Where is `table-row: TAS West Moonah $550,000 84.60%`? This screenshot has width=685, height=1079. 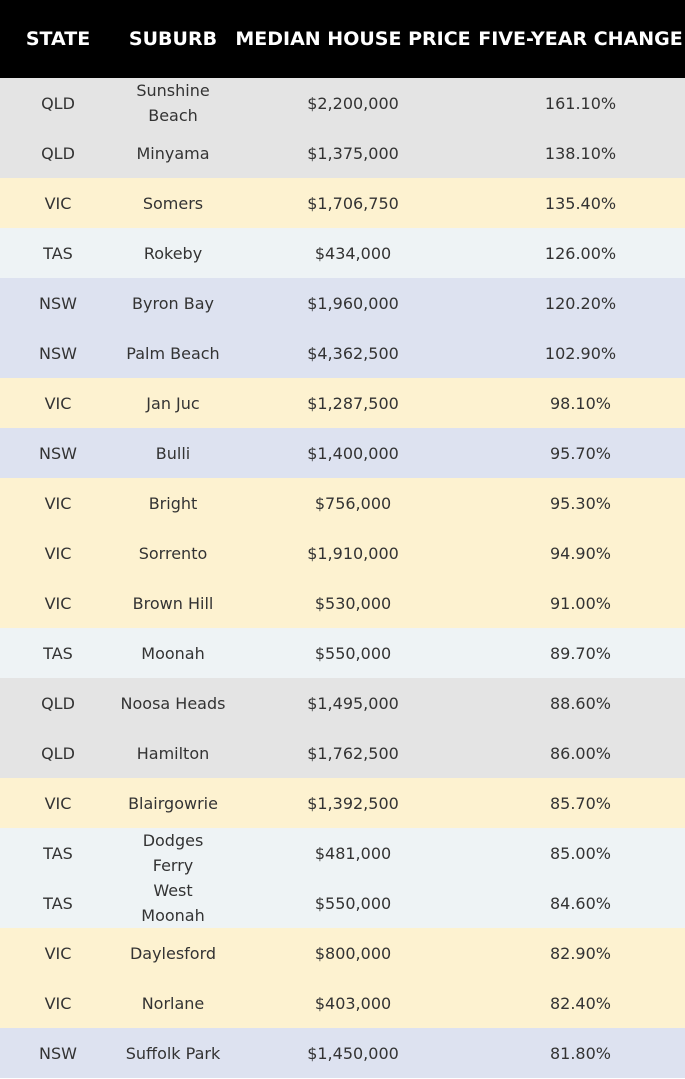 table-row: TAS West Moonah $550,000 84.60% is located at coordinates (342, 903).